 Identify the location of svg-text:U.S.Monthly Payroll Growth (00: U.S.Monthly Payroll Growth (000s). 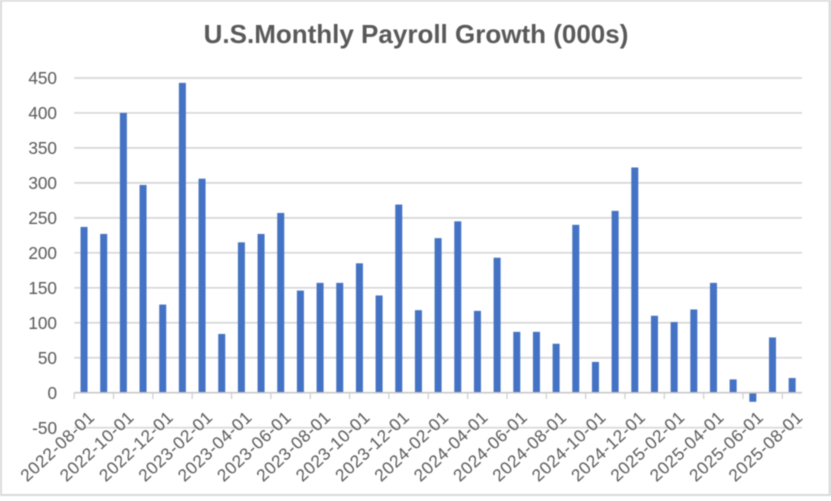
(416, 34).